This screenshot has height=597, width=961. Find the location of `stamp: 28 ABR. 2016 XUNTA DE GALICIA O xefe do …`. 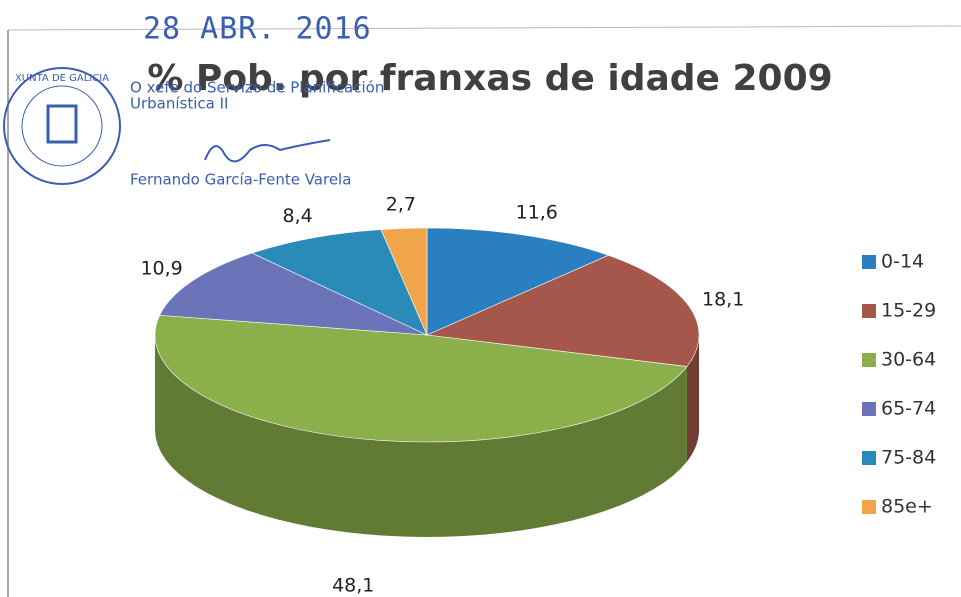

stamp: 28 ABR. 2016 XUNTA DE GALICIA O xefe do … is located at coordinates (193, 100).